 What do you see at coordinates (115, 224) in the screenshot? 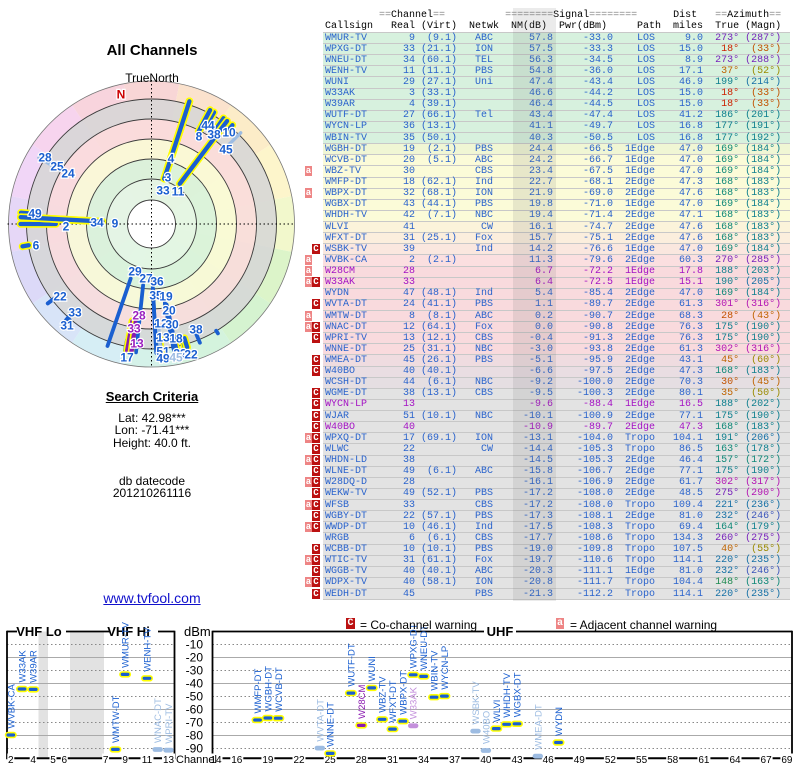
I see `svg-text: 9` at bounding box center [115, 224].